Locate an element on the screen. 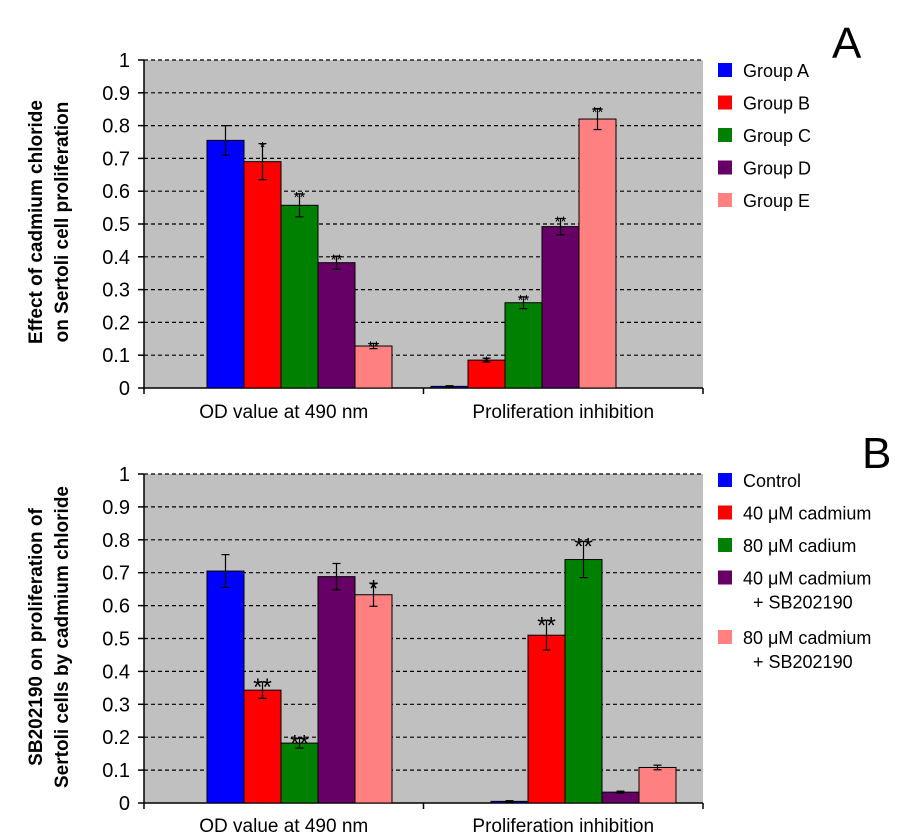  chart-a-category-label: Proliferation inhibition is located at coordinates (563, 412).